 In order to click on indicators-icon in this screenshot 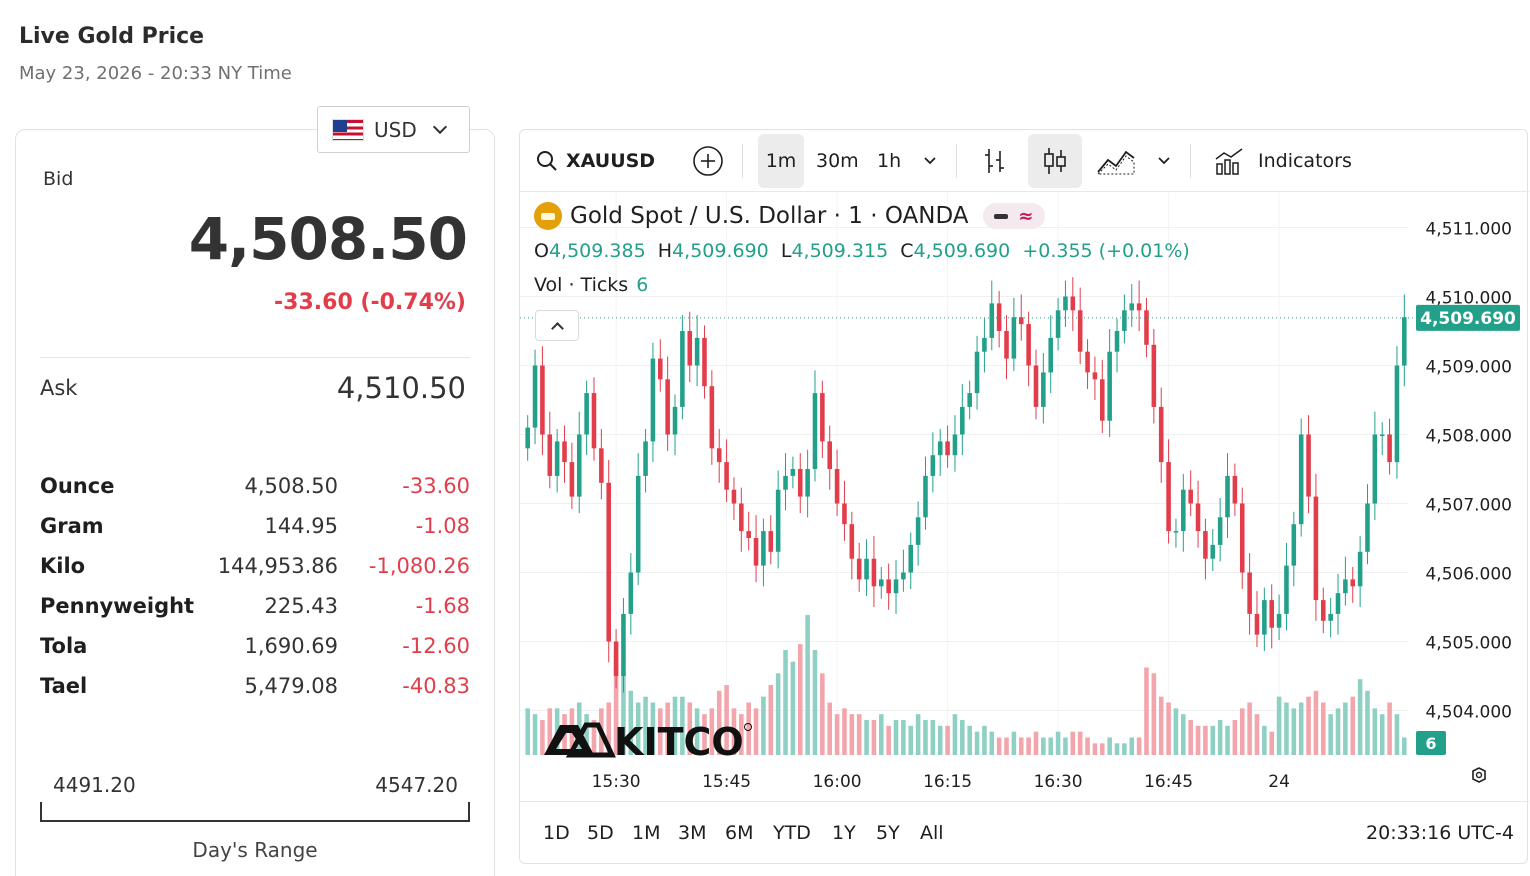, I will do `click(1229, 161)`.